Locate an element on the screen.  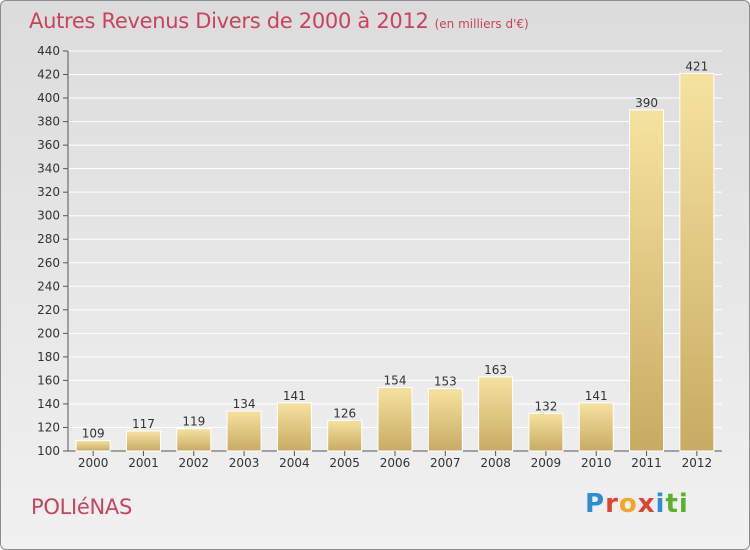
logo-letter: P is located at coordinates (595, 504).